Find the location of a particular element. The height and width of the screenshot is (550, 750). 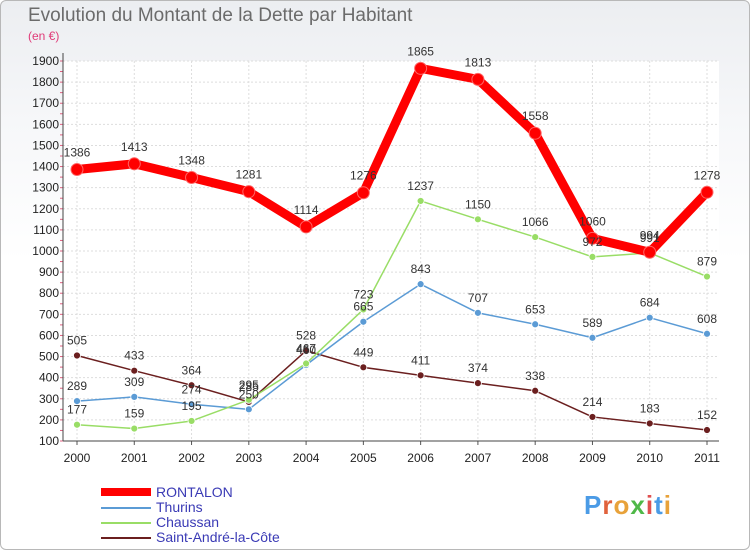

proxiti-logo: Proxiti is located at coordinates (628, 505).